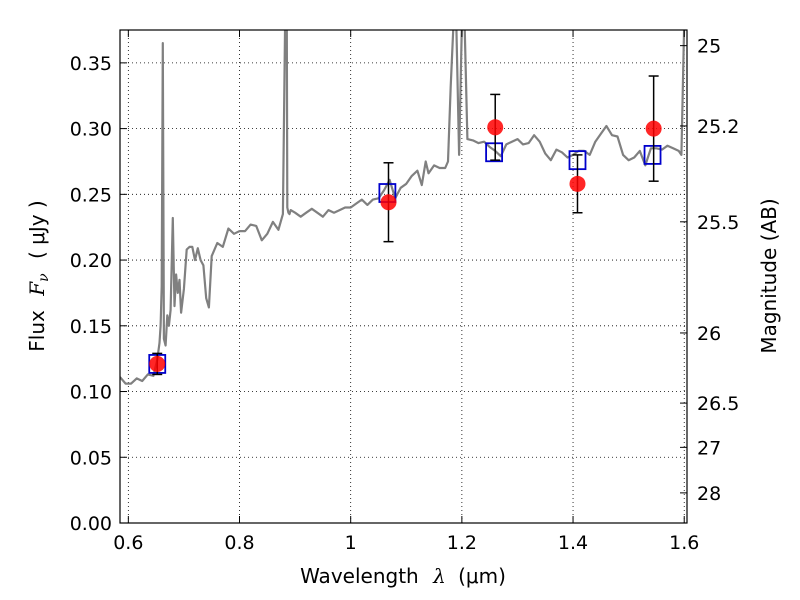  I want to click on x-tick-label: 1.4, so click(573, 543).